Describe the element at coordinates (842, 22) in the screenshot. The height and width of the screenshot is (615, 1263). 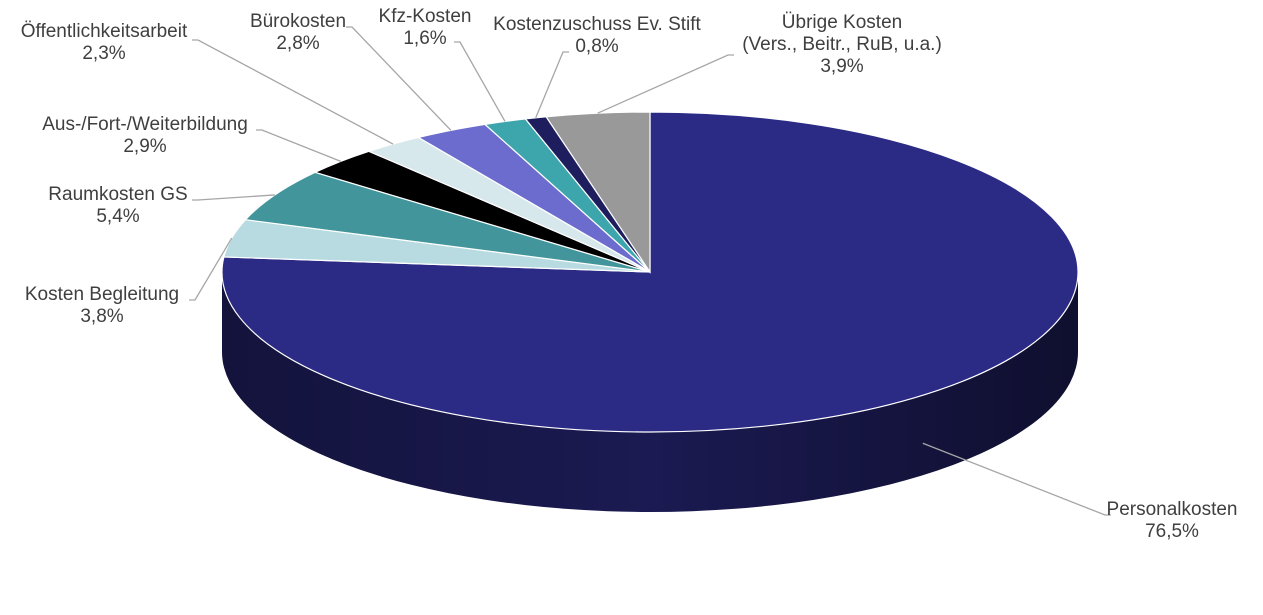
I see `slice-label-text: Übrige Kosten` at that location.